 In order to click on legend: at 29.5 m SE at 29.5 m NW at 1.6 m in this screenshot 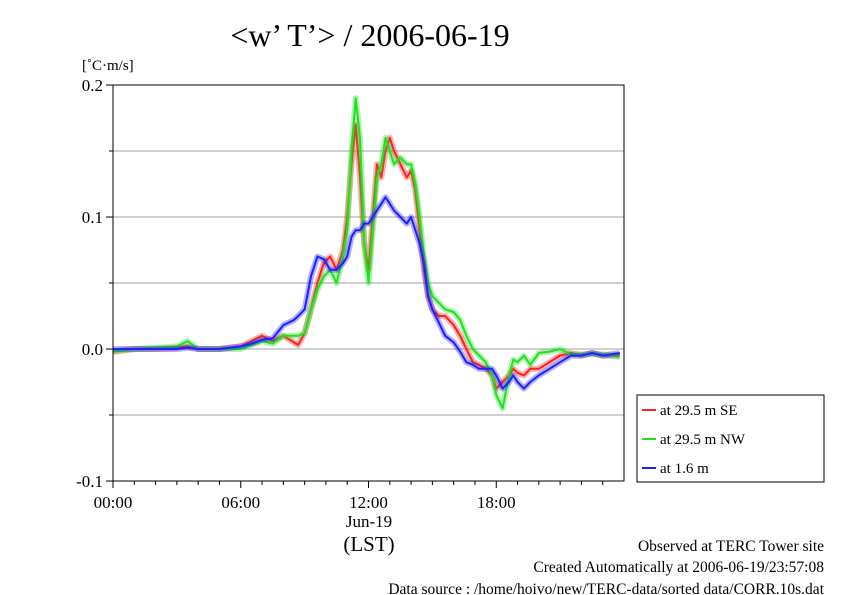, I will do `click(730, 438)`.